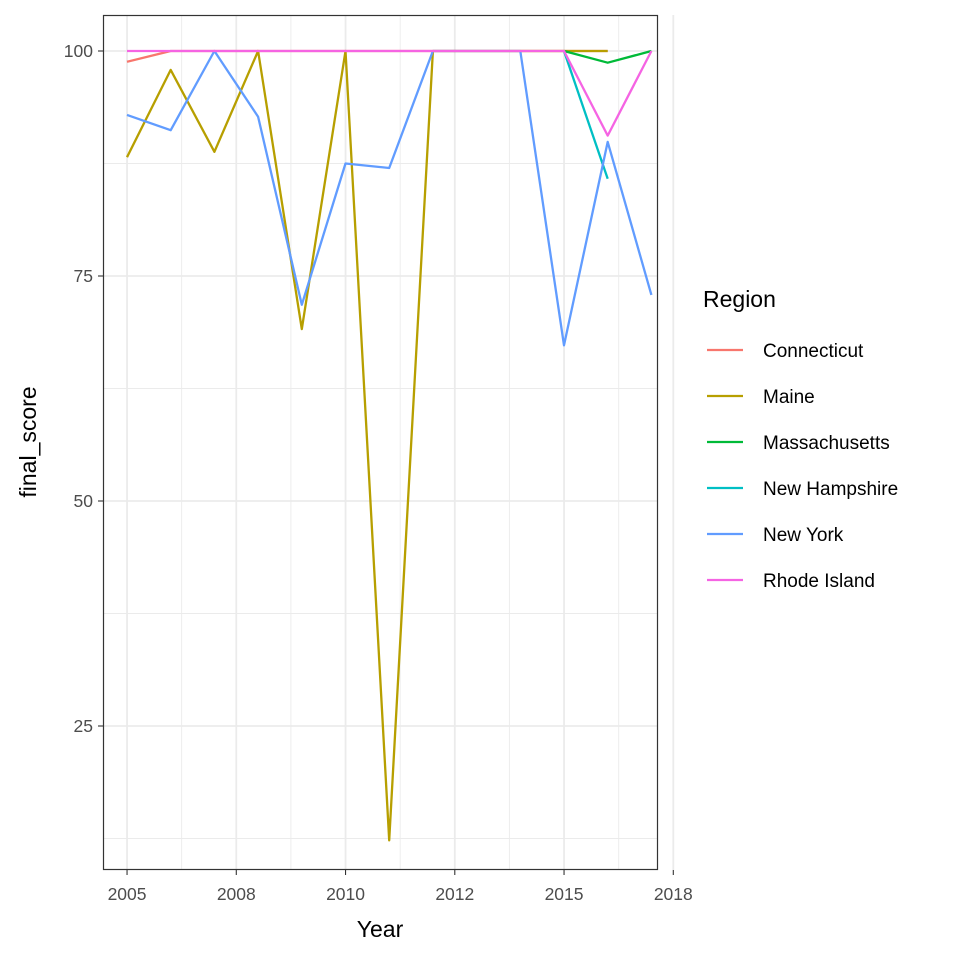  I want to click on legend-label: Massachusetts, so click(826, 443).